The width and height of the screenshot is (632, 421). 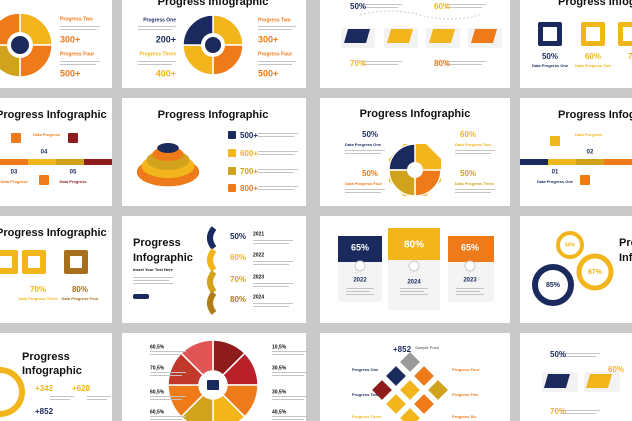 I want to click on slide-text: 65%, so click(x=470, y=247).